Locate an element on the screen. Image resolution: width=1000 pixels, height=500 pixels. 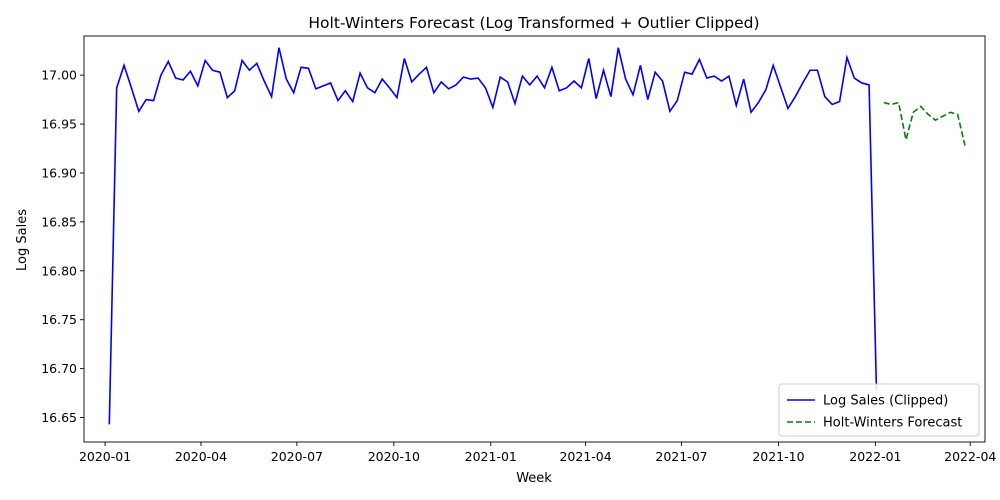
legend: Log Sales (Clipped) Holt-Winters Forecast is located at coordinates (879, 410).